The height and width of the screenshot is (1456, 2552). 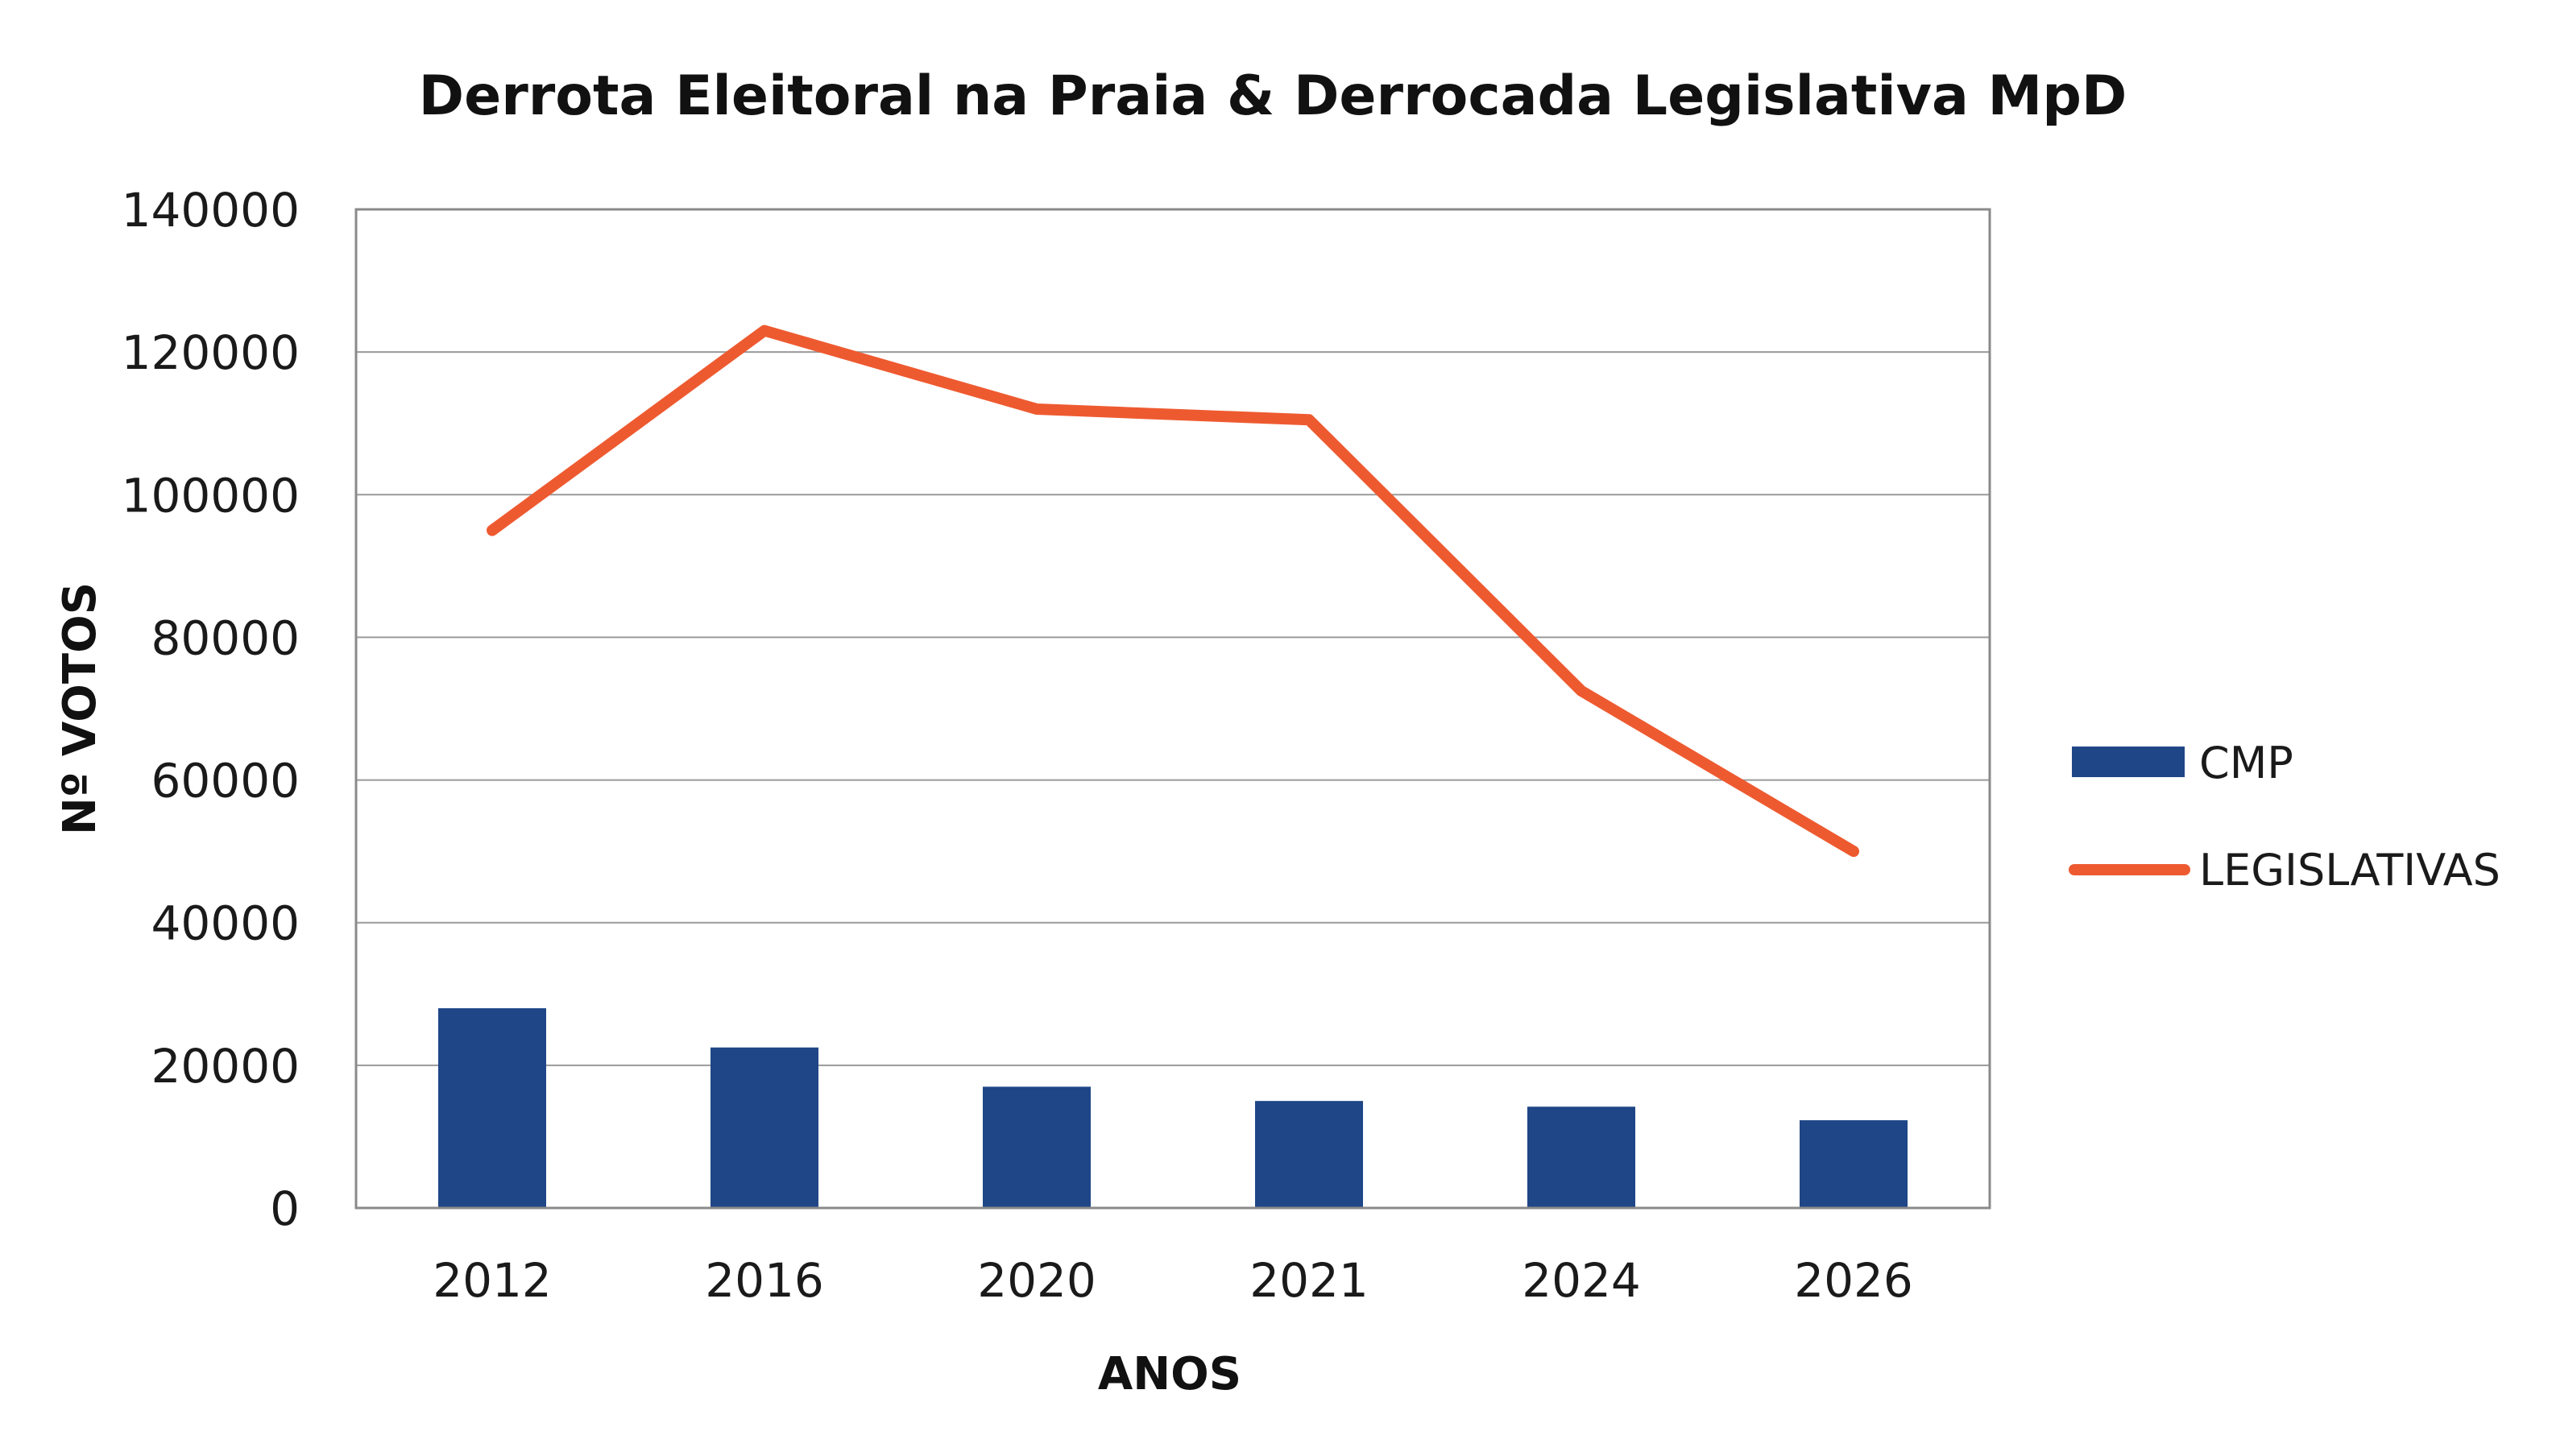 I want to click on y-tick-label-140000: 140000, so click(x=211, y=210).